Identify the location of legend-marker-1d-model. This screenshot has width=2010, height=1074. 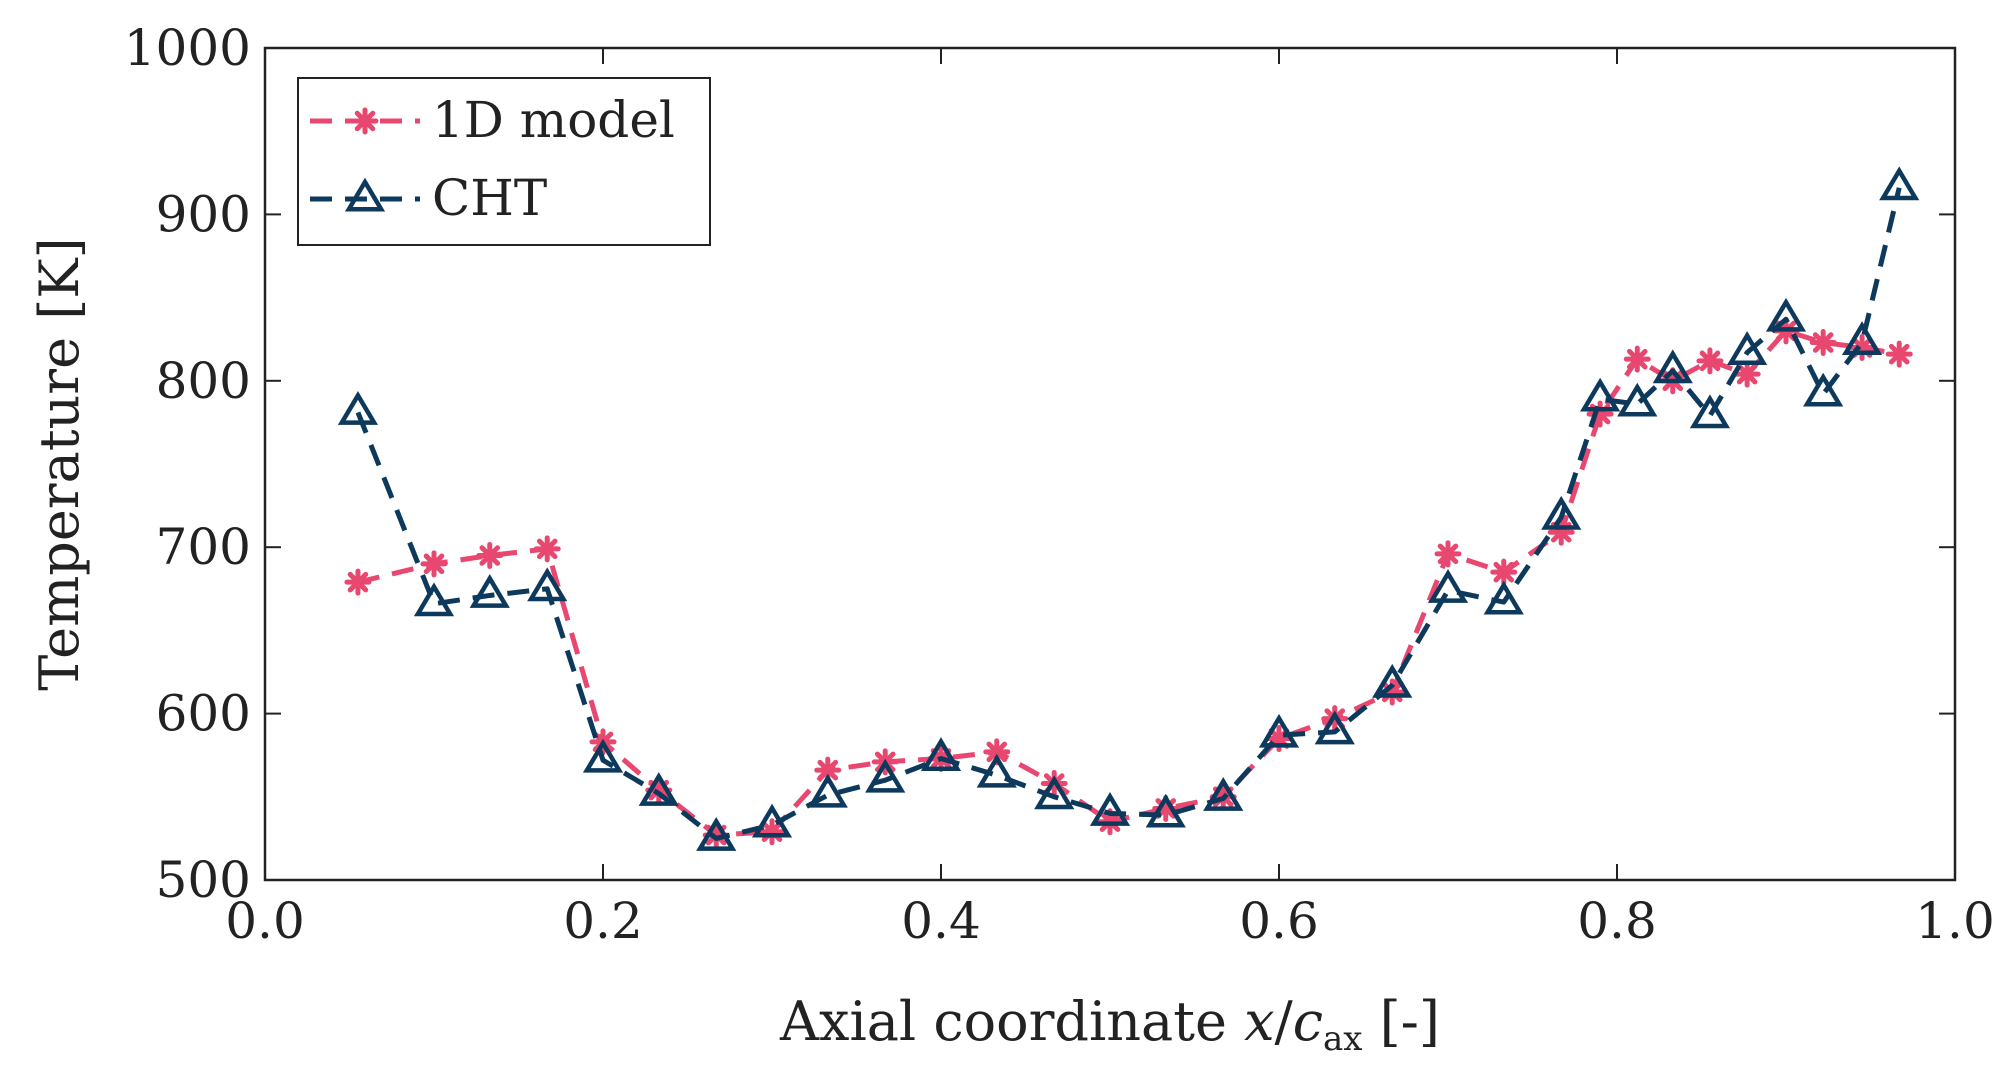
(365, 121).